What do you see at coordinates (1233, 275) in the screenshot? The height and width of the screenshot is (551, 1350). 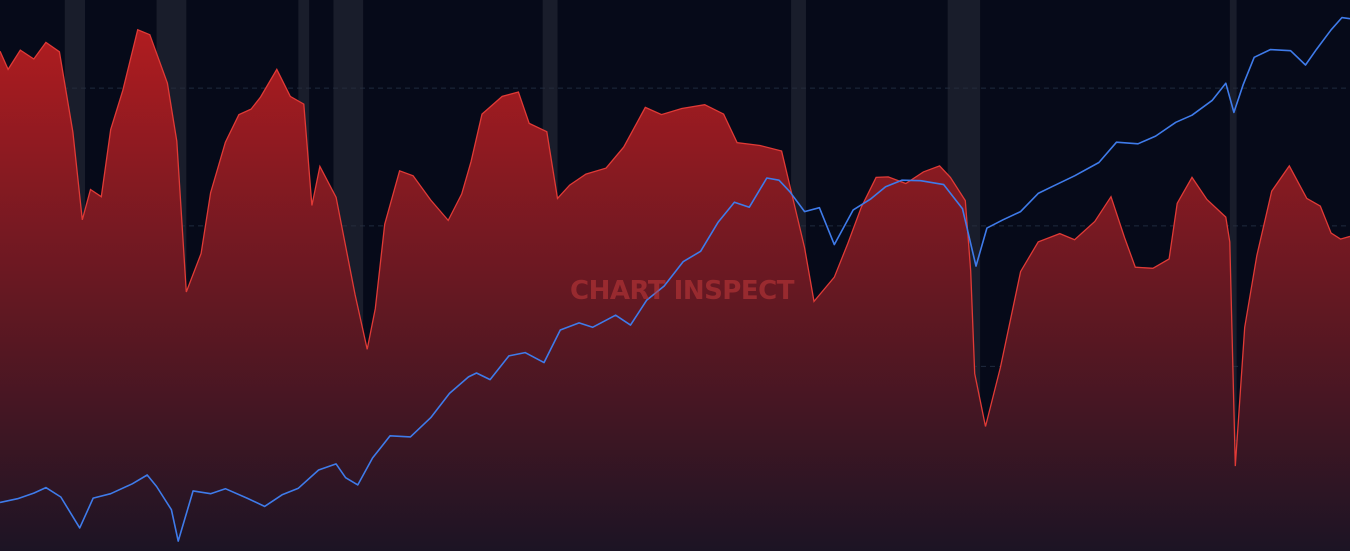 I see `recession-band` at bounding box center [1233, 275].